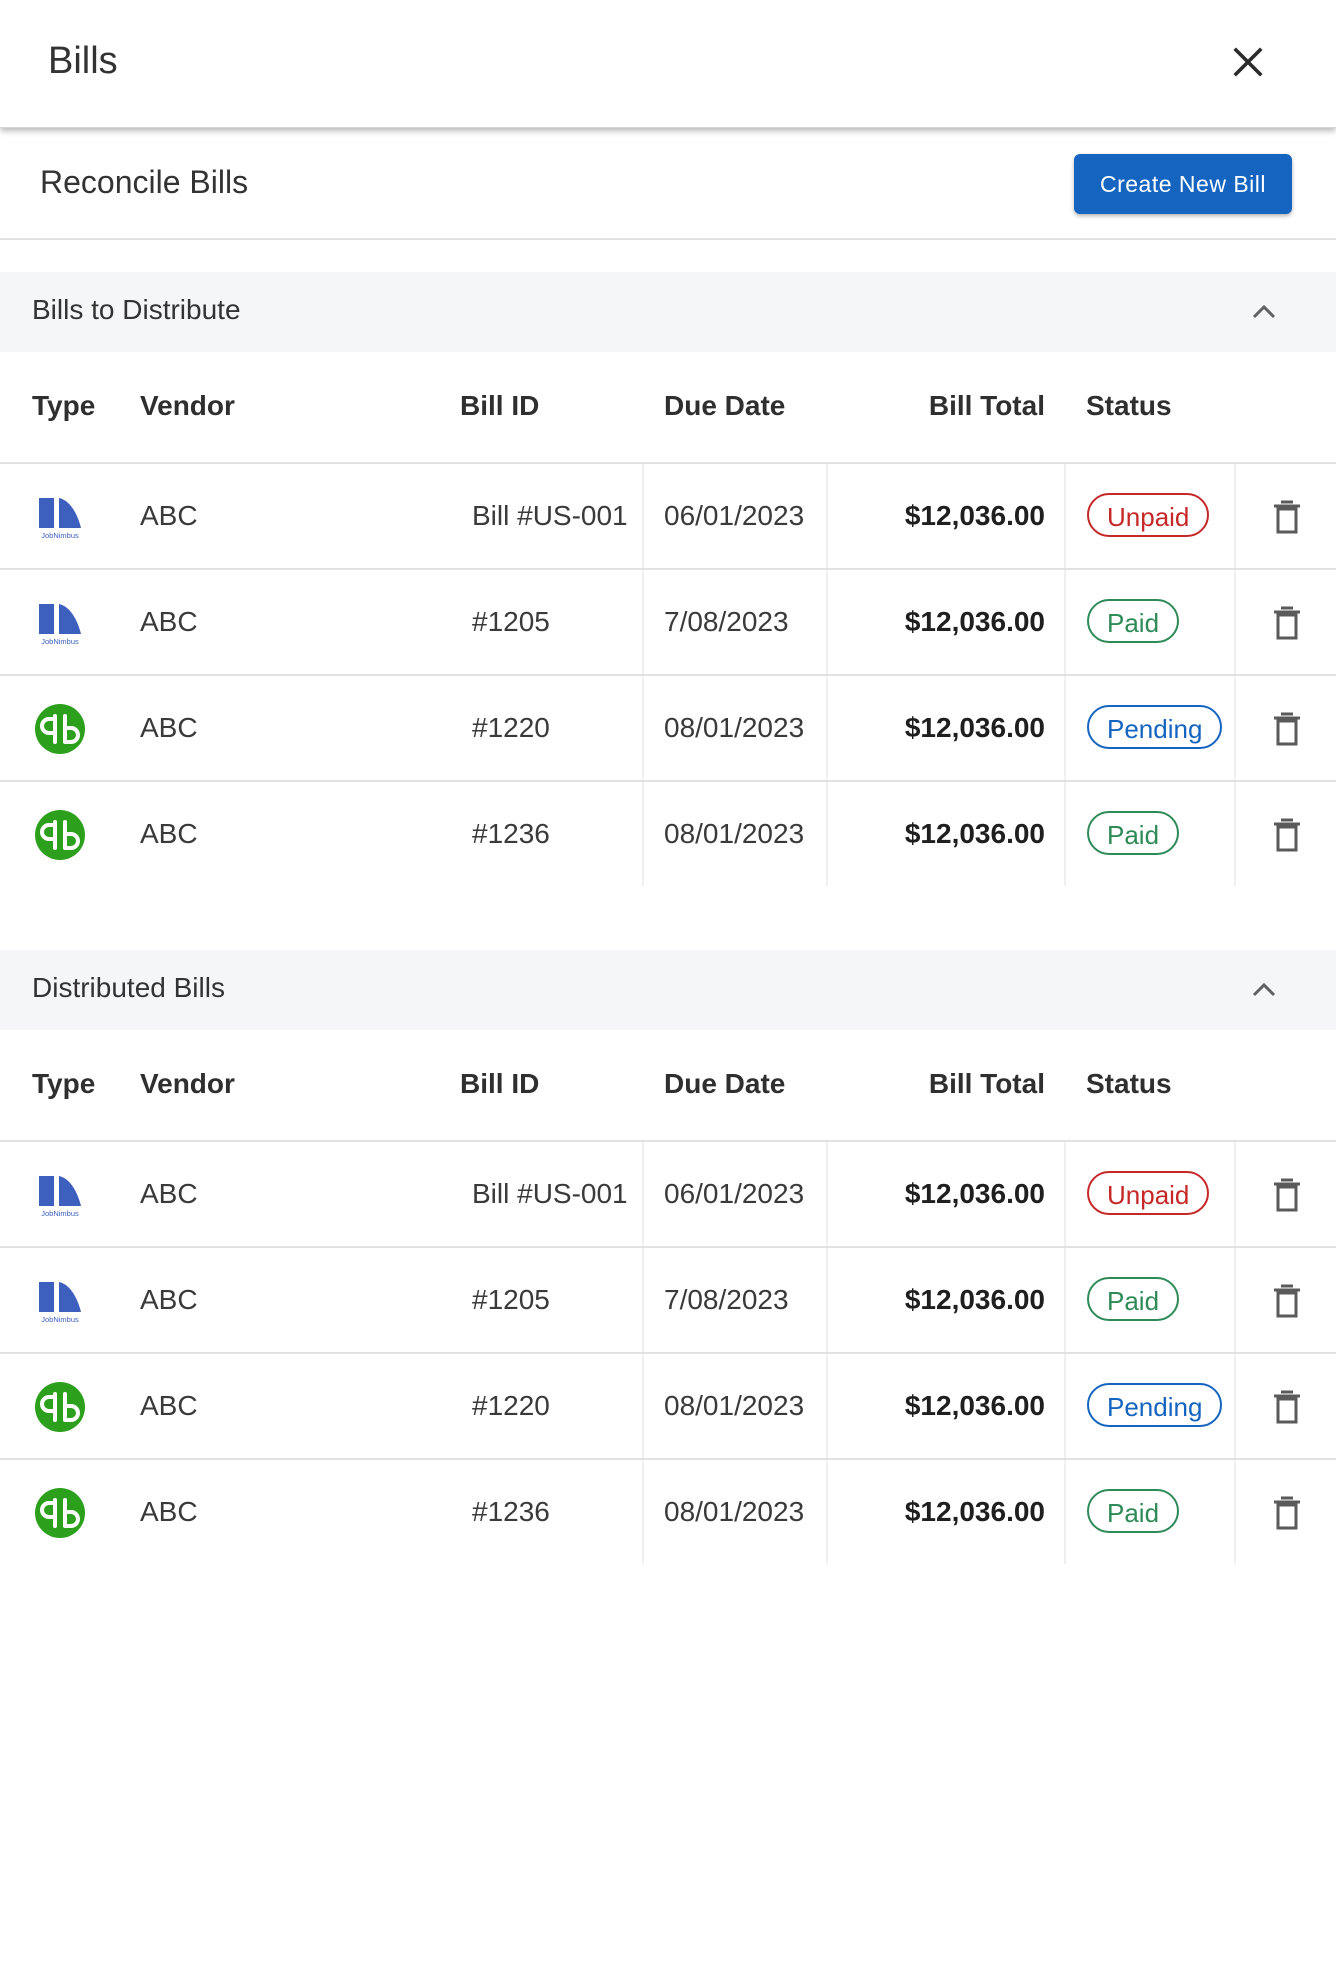 This screenshot has width=1336, height=1964. Describe the element at coordinates (144, 182) in the screenshot. I see `reconcile-bills-title: Reconcile Bills` at that location.